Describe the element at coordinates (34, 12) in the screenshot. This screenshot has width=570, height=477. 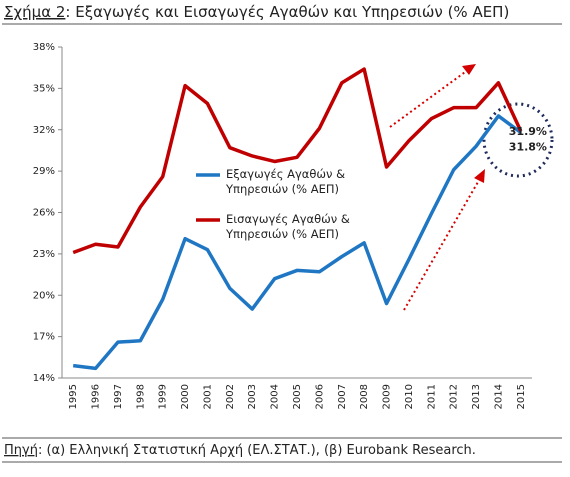
I see `figure-label: Σχήμα 2` at that location.